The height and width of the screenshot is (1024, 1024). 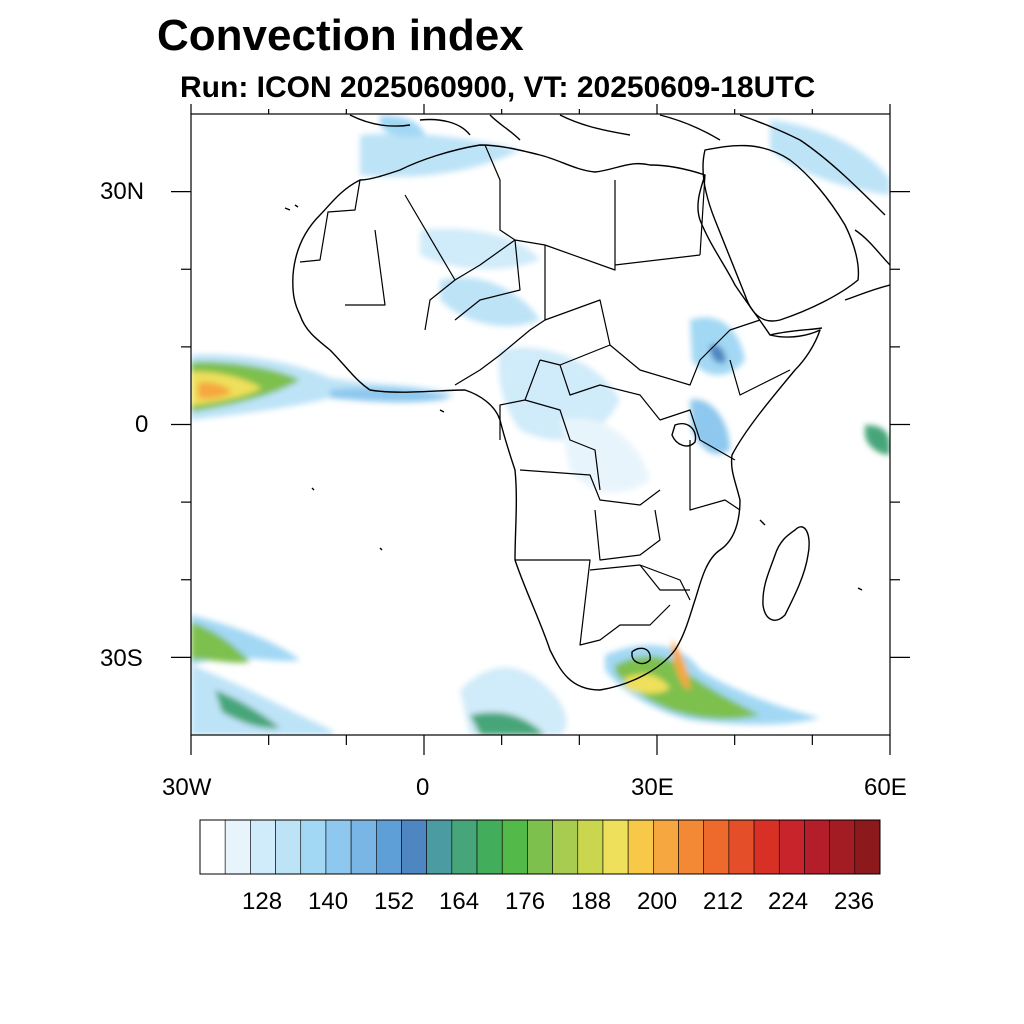 I want to click on lon-tick-label-0: 0, so click(x=423, y=787).